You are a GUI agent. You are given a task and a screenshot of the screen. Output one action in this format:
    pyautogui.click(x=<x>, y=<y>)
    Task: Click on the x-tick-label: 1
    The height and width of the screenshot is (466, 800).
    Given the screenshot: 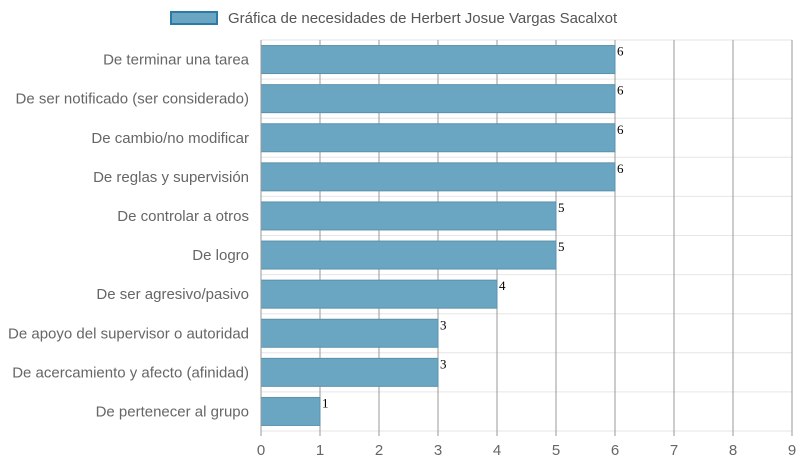 What is the action you would take?
    pyautogui.click(x=320, y=450)
    